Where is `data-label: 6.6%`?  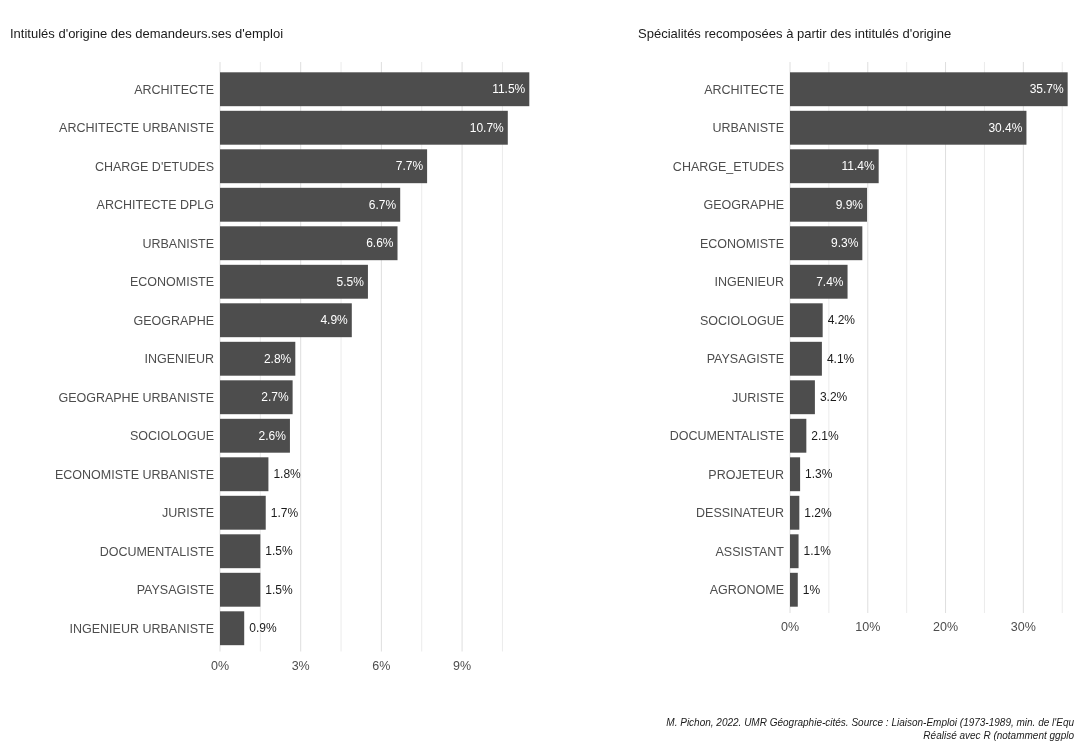
data-label: 6.6% is located at coordinates (380, 243).